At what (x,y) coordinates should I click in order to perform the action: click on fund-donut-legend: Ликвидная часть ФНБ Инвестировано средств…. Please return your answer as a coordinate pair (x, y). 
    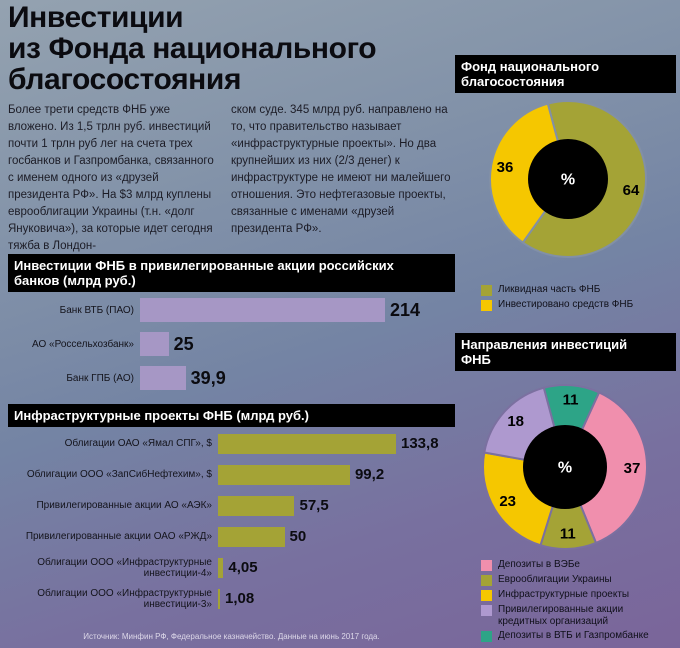
    Looking at the image, I should click on (568, 299).